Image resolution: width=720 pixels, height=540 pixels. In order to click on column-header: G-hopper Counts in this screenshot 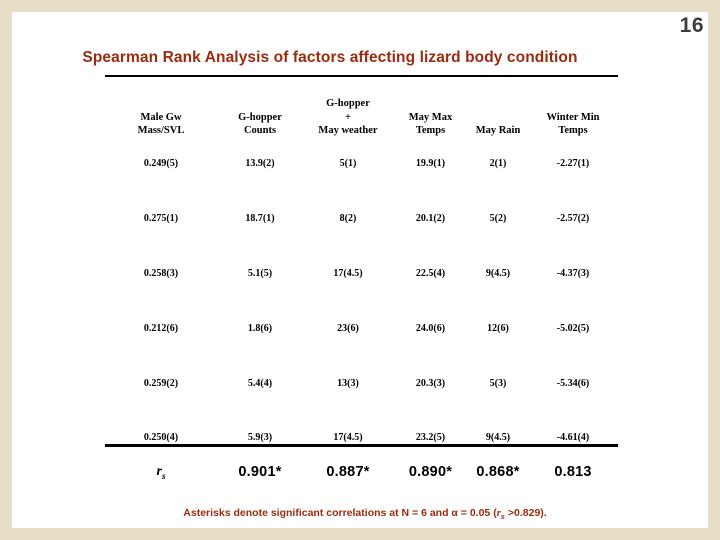, I will do `click(260, 124)`.